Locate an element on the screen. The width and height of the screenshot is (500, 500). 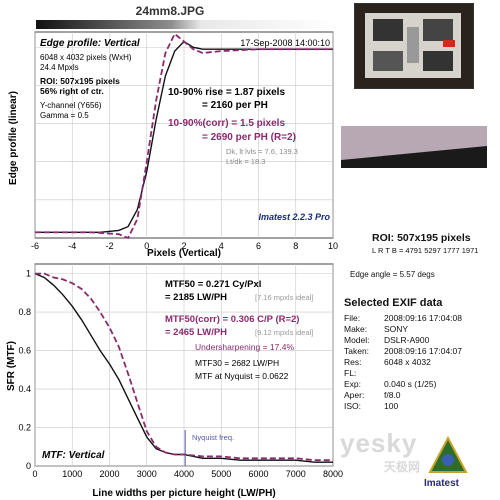
mtf-y-label: SFR (MTF) is located at coordinates (11, 366).